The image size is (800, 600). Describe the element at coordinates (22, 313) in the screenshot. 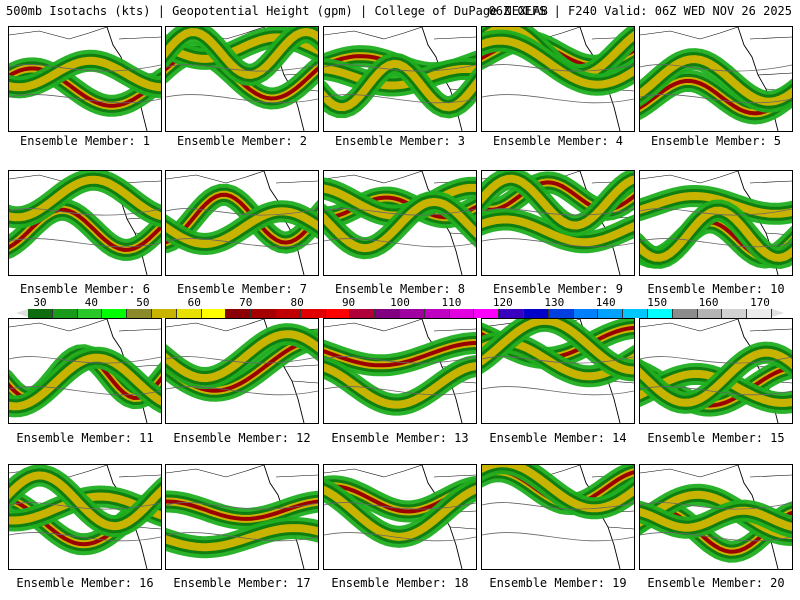

I see `colorbar-arrow-left` at that location.